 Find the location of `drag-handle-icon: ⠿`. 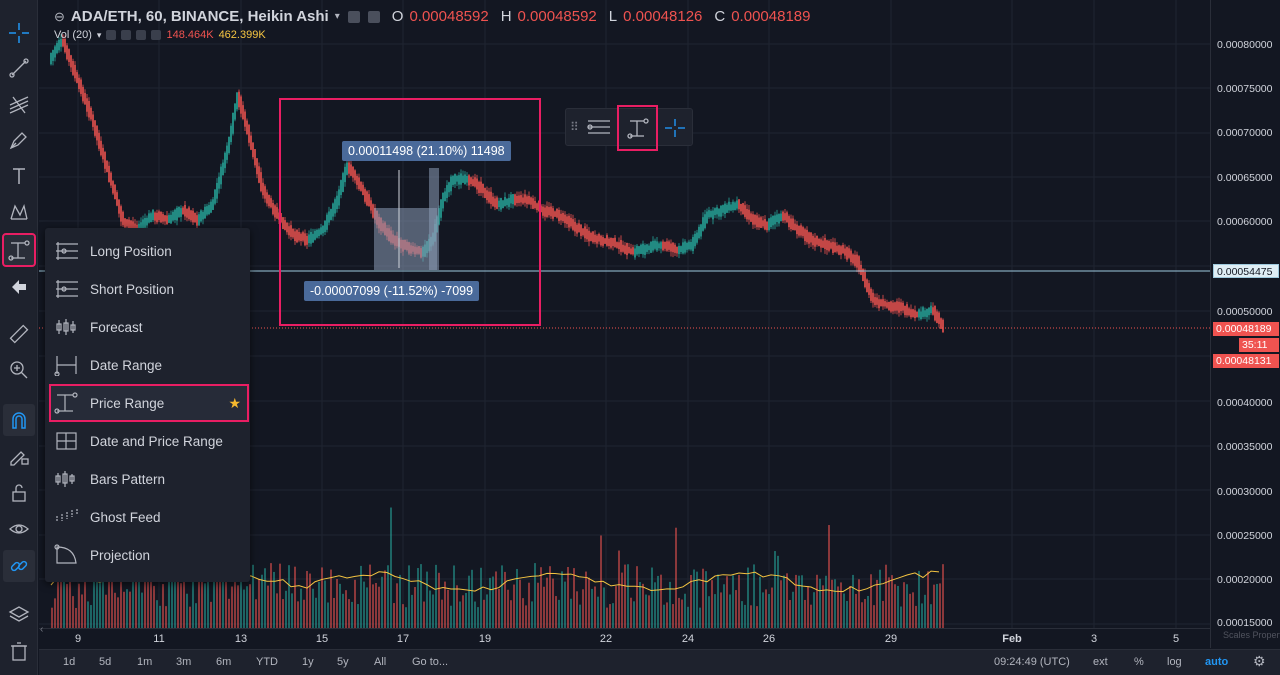

drag-handle-icon: ⠿ is located at coordinates (574, 127).